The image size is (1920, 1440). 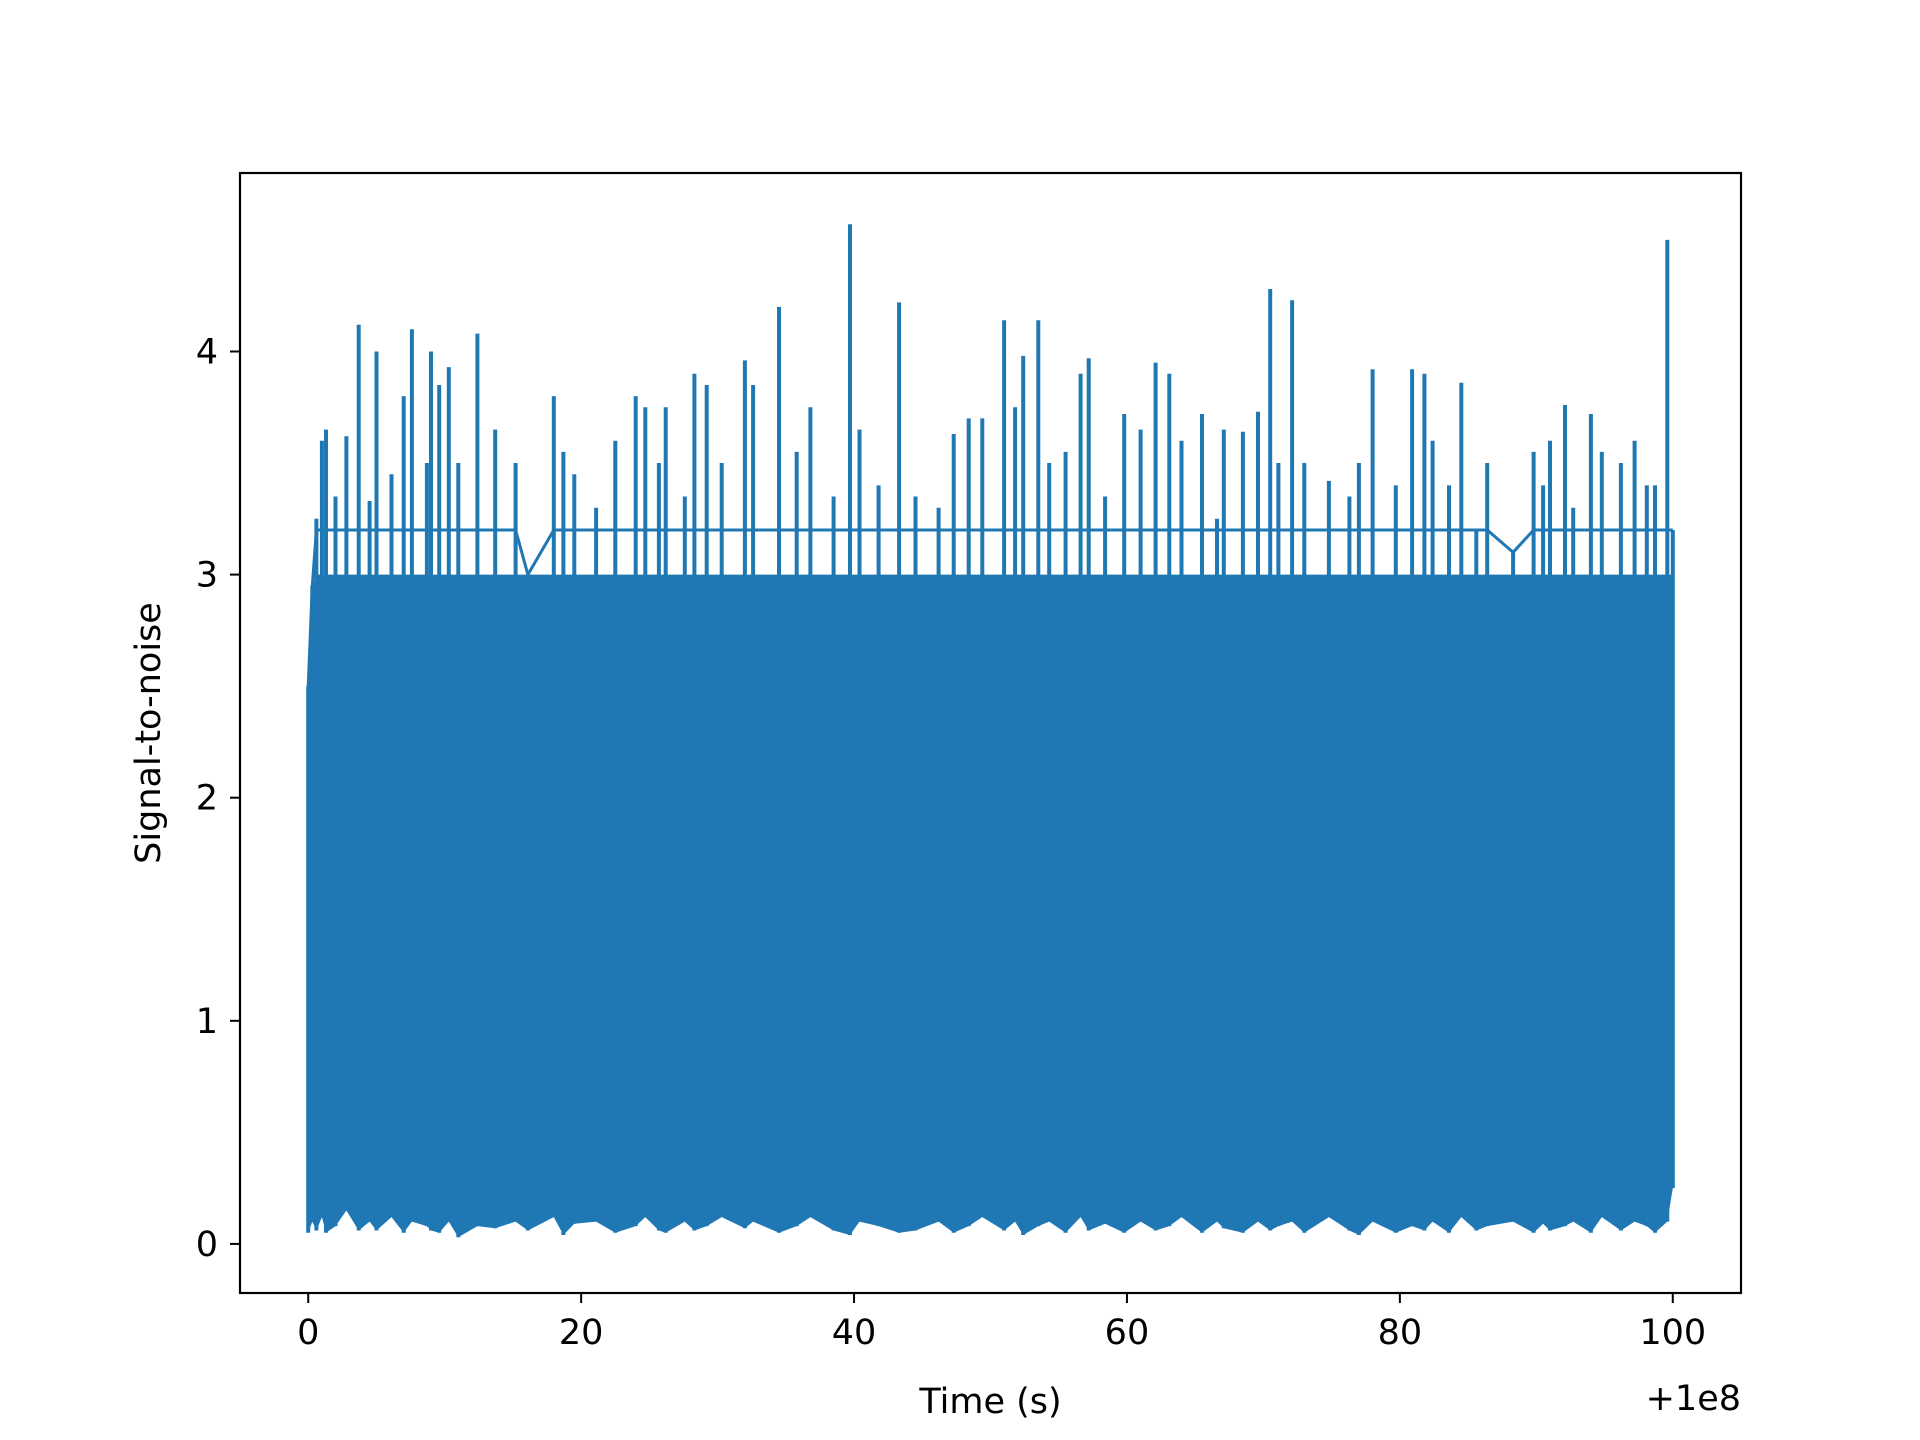 I want to click on x-tick-label: 20, so click(x=581, y=1333).